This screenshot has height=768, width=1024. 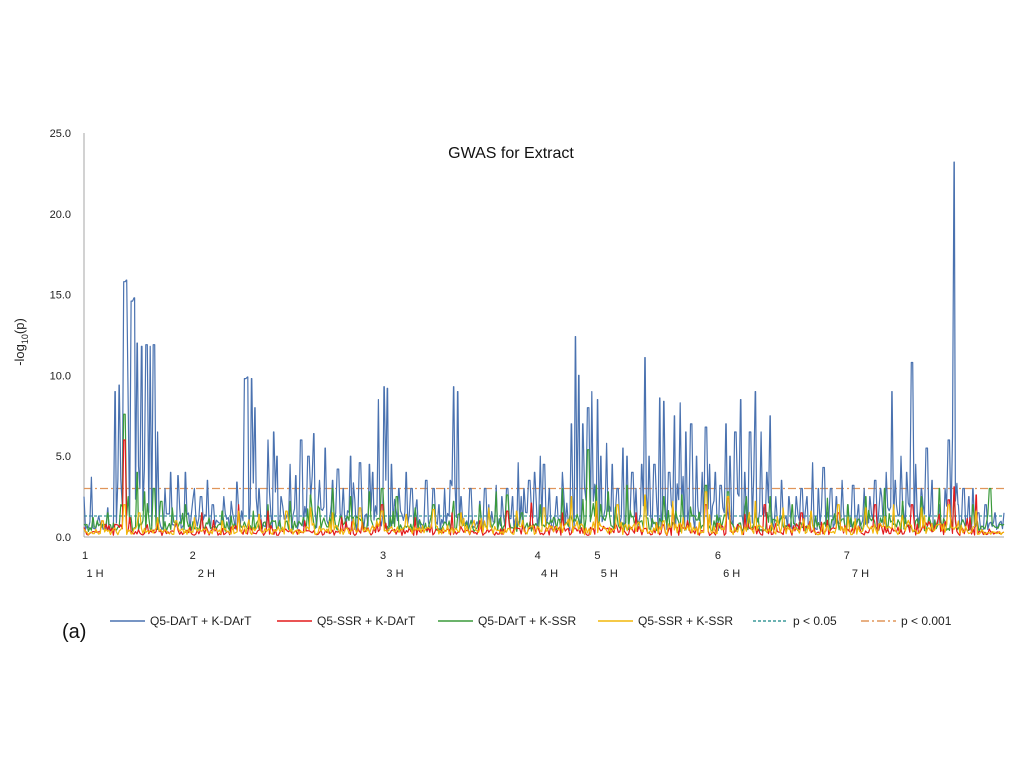 I want to click on y-tick-label: 0.0, so click(x=63, y=538).